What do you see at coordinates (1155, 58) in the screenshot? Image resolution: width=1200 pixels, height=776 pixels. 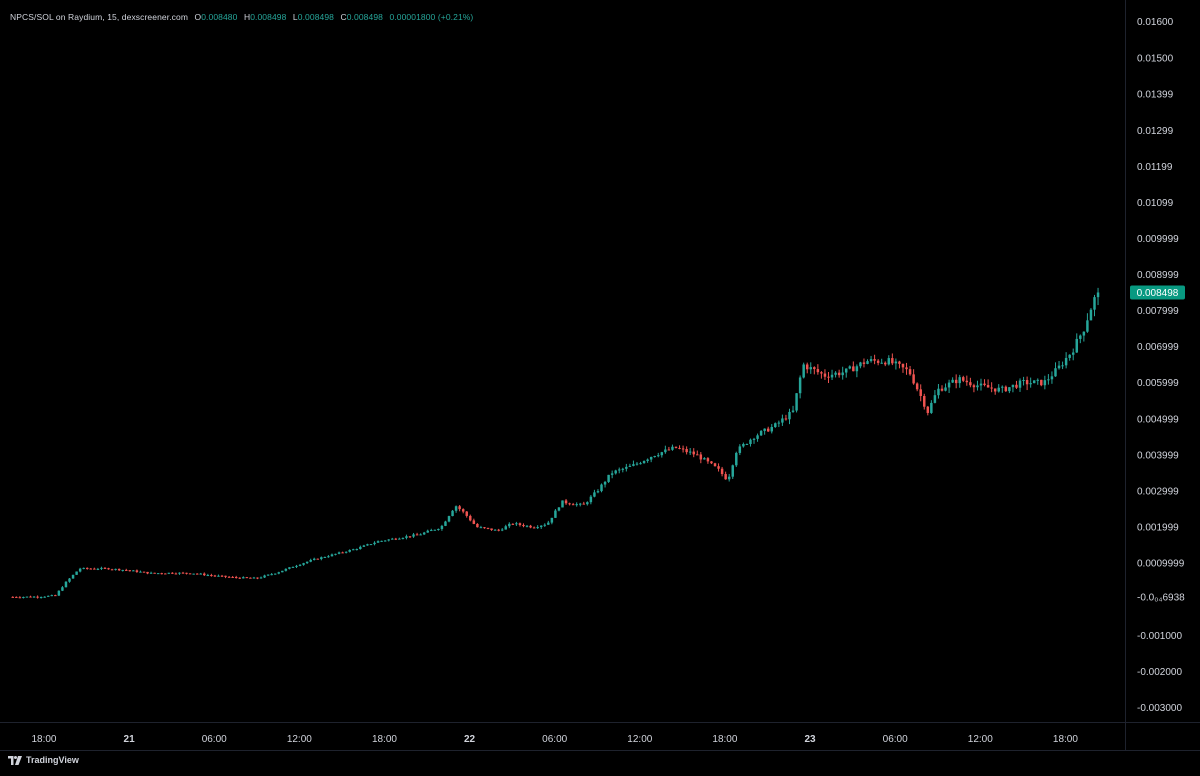 I see `y-tick-label: 0.01500` at bounding box center [1155, 58].